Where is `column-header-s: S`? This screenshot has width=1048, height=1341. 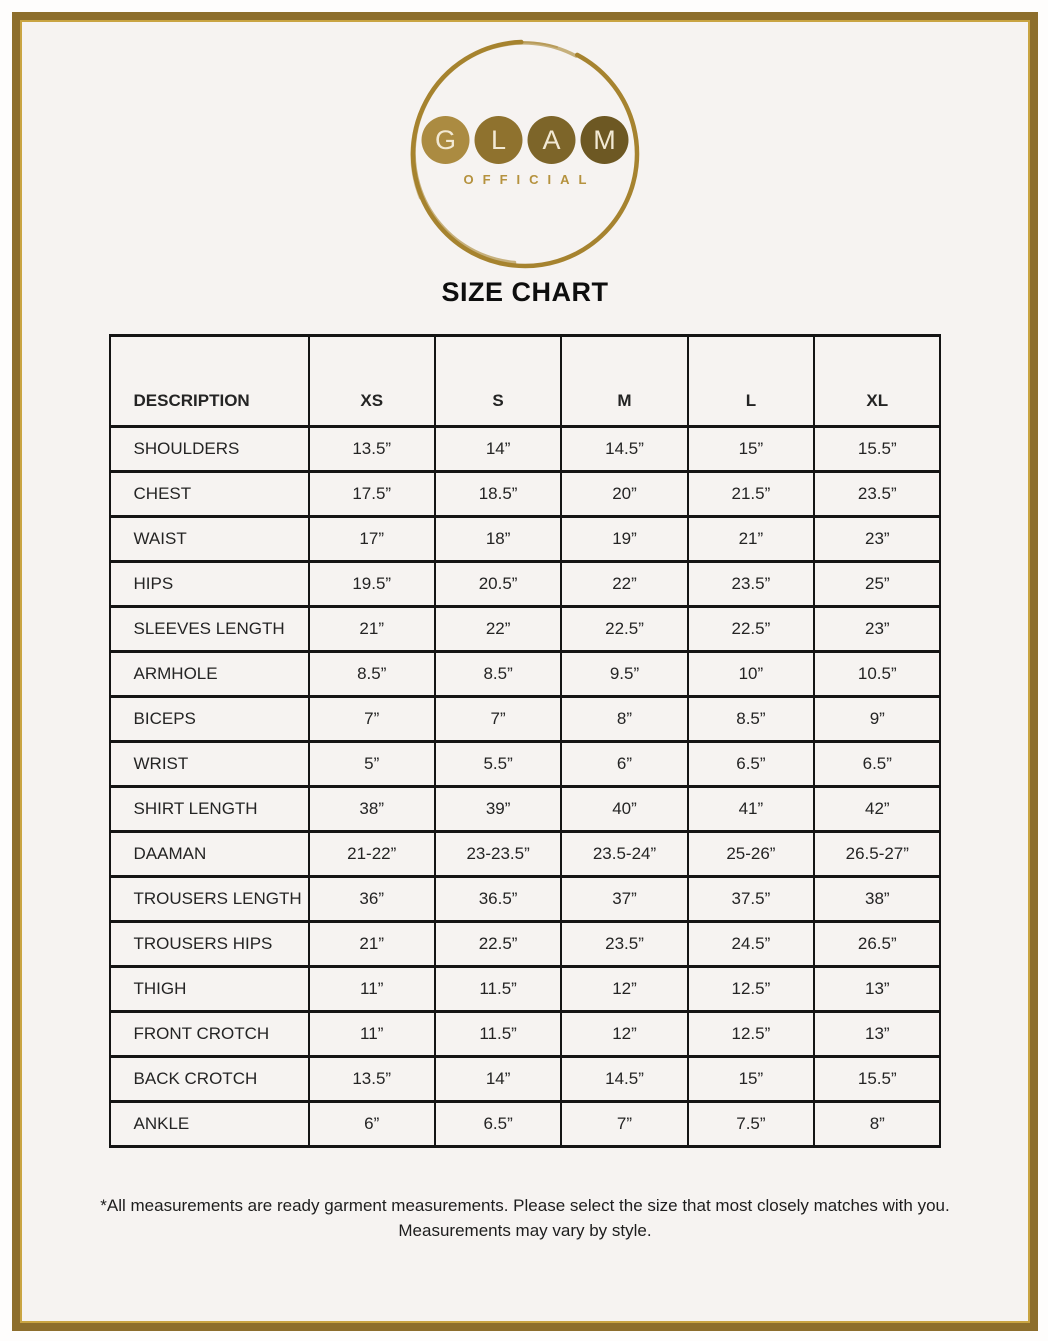
column-header-s: S is located at coordinates (498, 381).